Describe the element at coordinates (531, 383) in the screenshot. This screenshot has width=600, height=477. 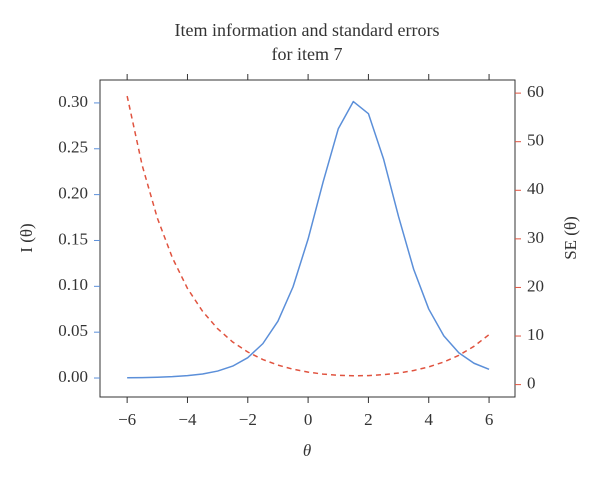
I see `y2-tick-label: 0` at that location.